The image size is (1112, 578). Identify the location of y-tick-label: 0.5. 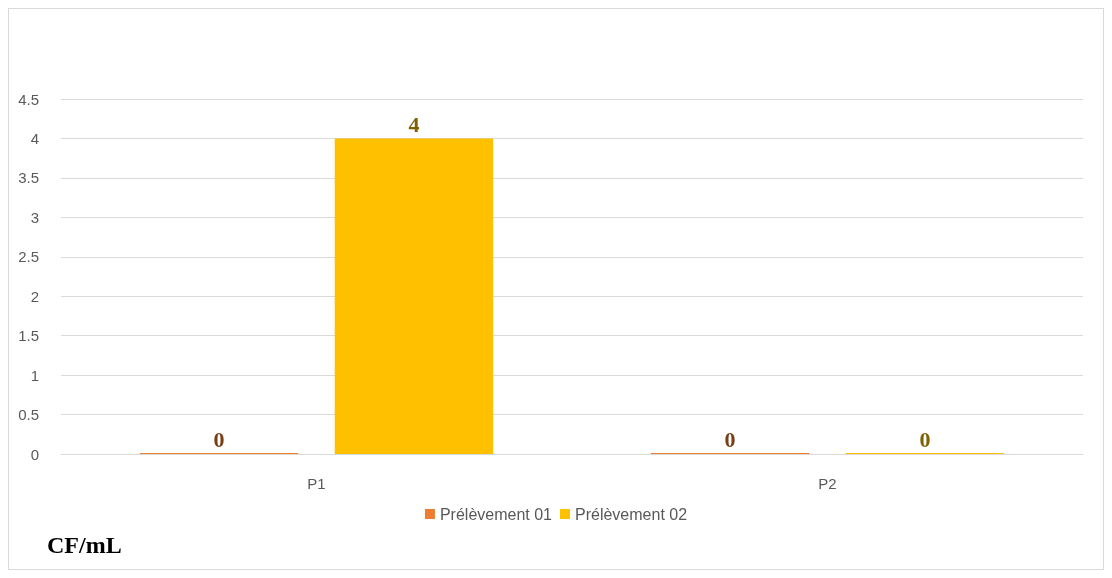
(28, 415).